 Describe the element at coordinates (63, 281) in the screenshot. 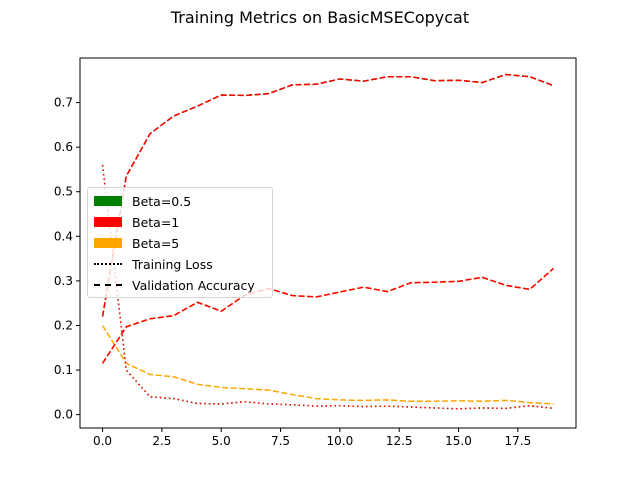

I see `y-tick-label: 0.3` at that location.